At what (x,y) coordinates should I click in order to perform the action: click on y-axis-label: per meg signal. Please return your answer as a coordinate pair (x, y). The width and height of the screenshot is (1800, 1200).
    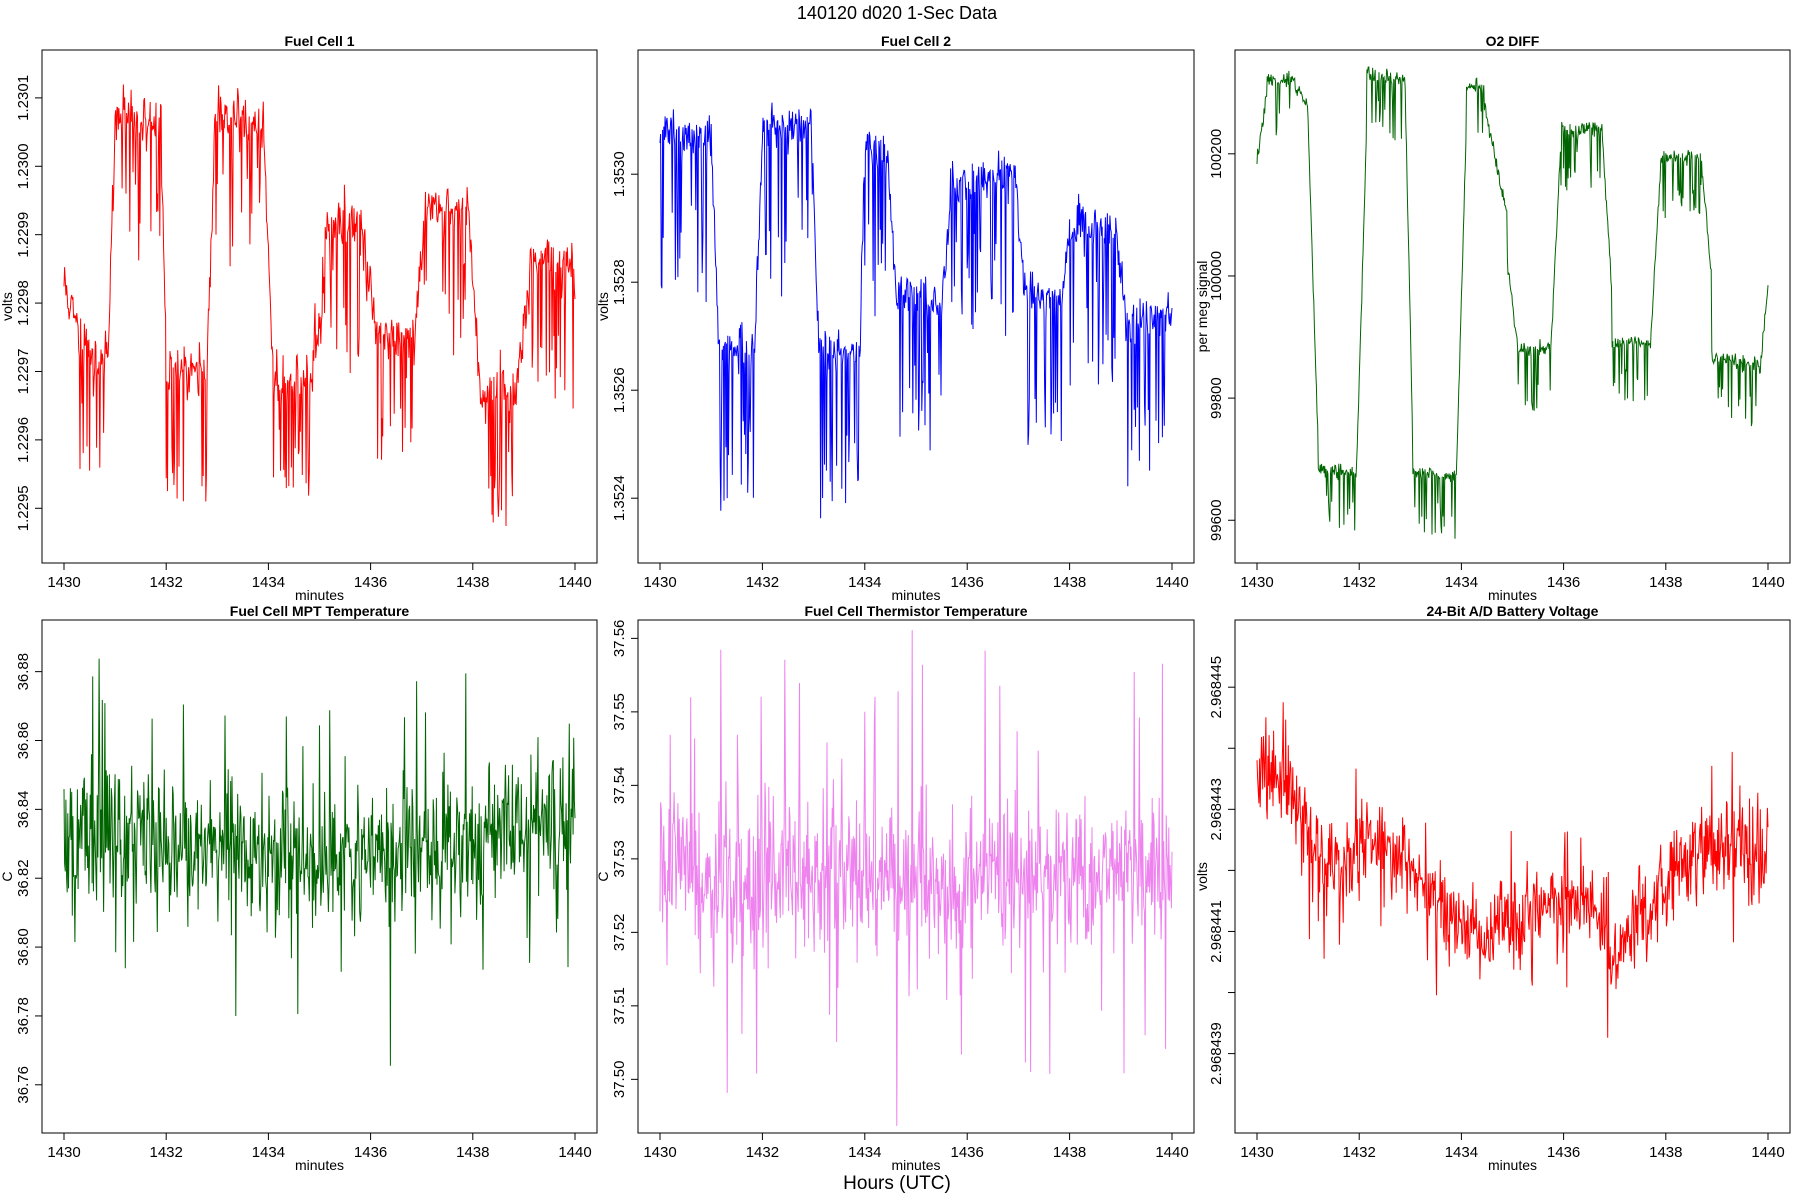
    Looking at the image, I should click on (1202, 307).